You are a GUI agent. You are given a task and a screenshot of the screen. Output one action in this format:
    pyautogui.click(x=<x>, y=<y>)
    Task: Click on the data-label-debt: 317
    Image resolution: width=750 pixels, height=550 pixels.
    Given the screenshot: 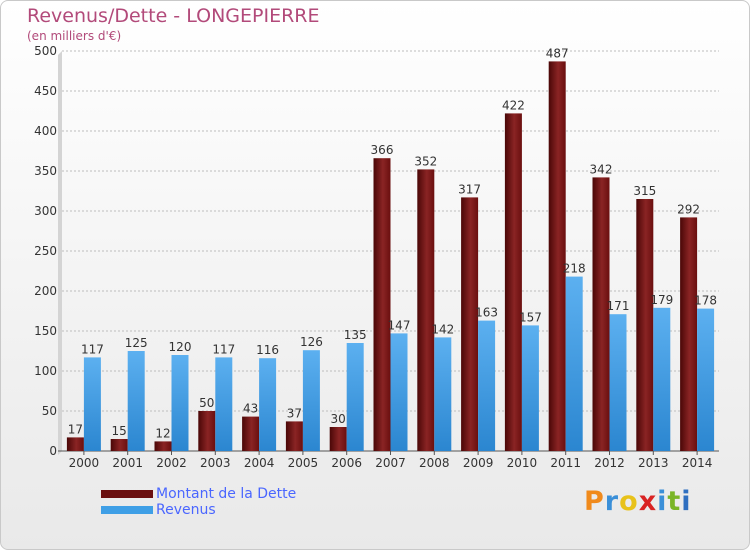 What is the action you would take?
    pyautogui.click(x=469, y=189)
    